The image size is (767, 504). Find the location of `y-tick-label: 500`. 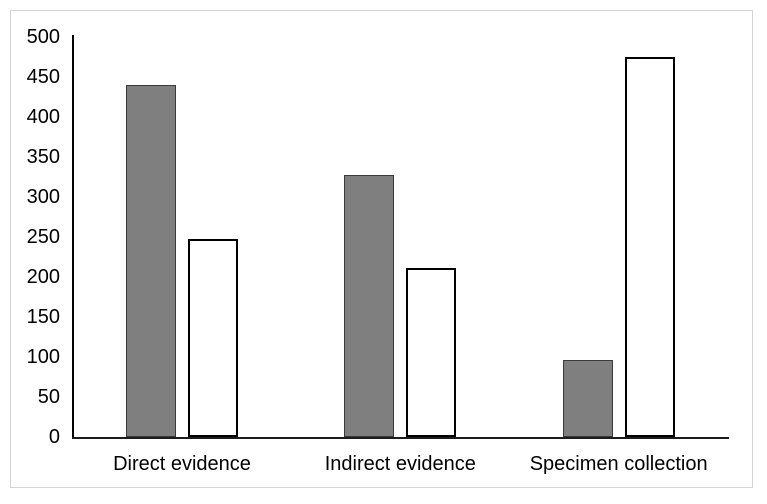

y-tick-label: 500 is located at coordinates (43, 37).